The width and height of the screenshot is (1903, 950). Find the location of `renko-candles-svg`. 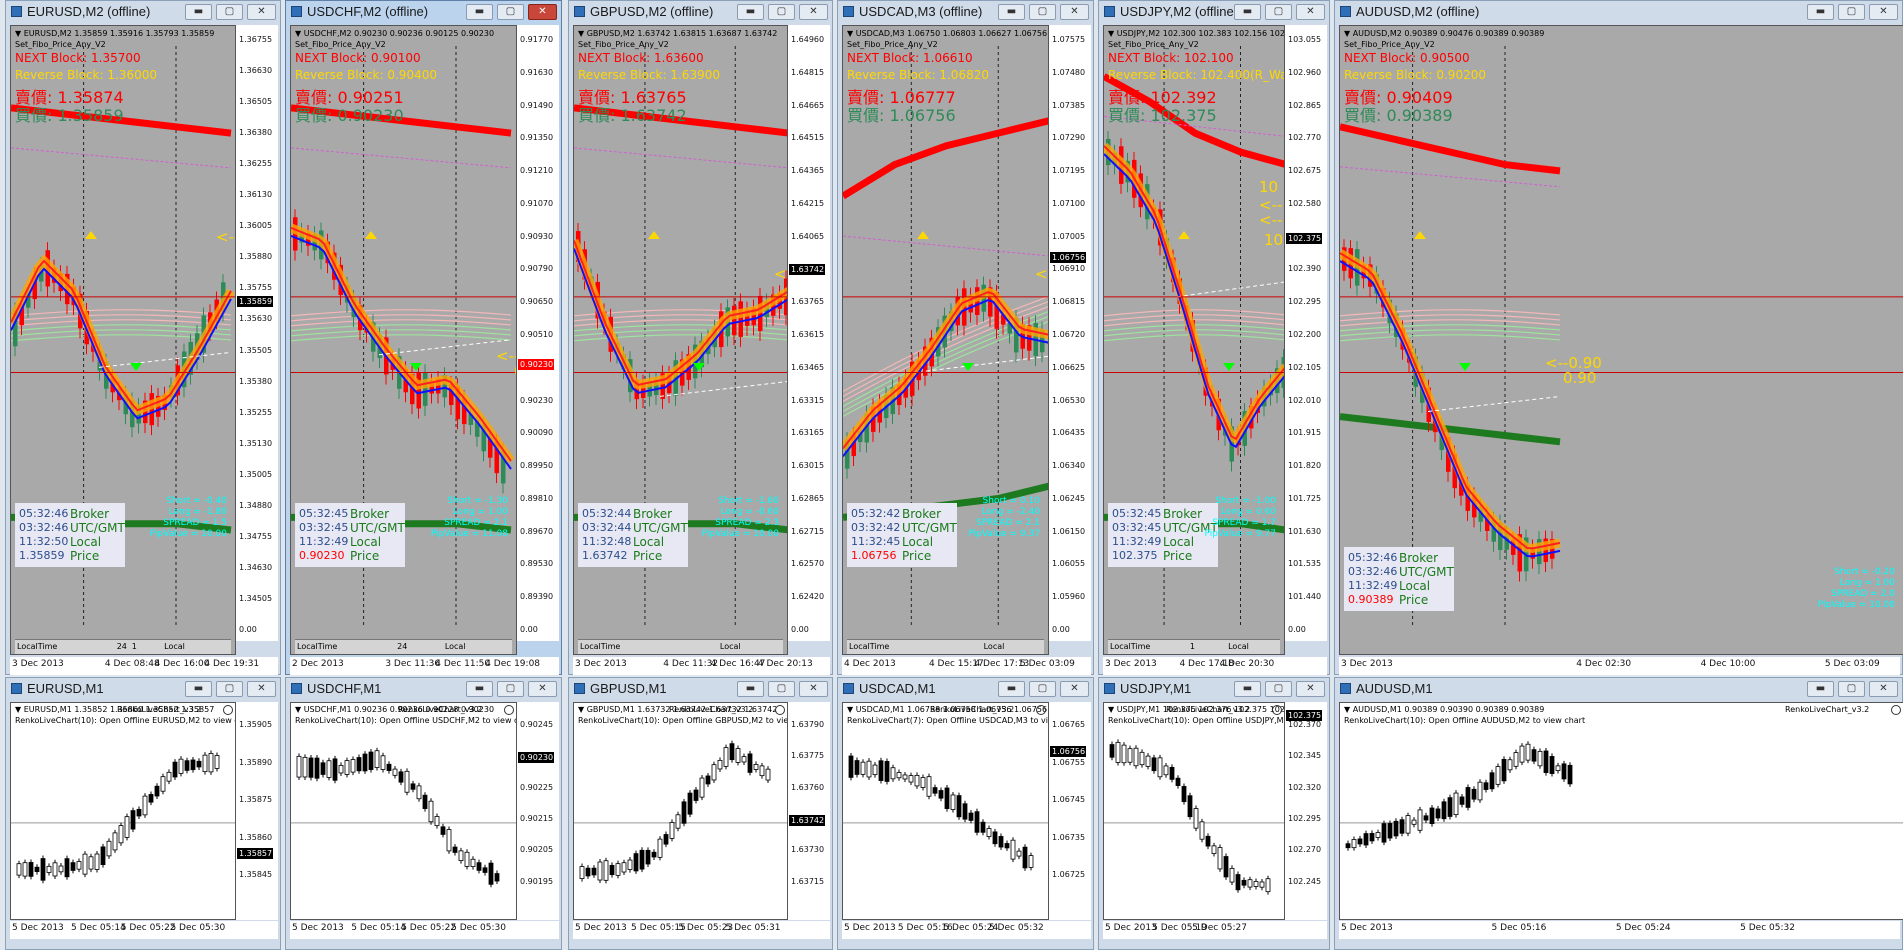

renko-candles-svg is located at coordinates (945, 812).